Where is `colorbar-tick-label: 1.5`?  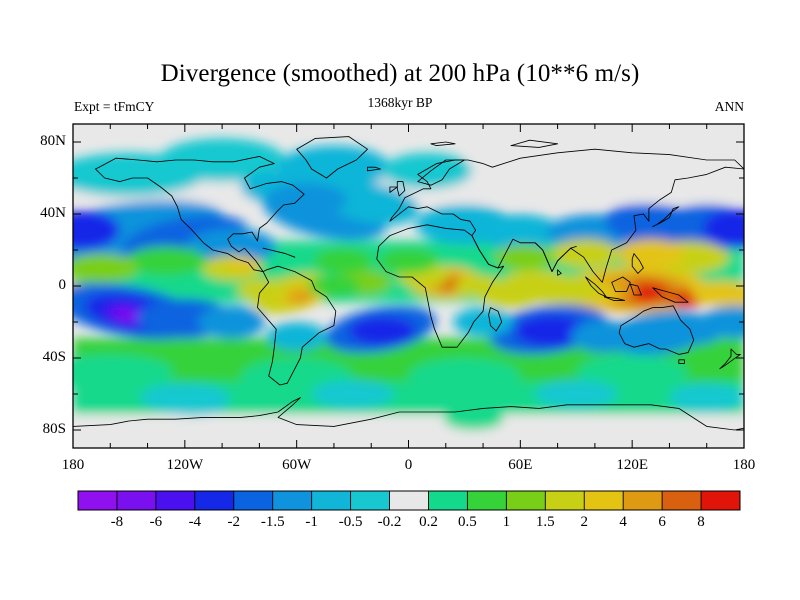
colorbar-tick-label: 1.5 is located at coordinates (545, 522).